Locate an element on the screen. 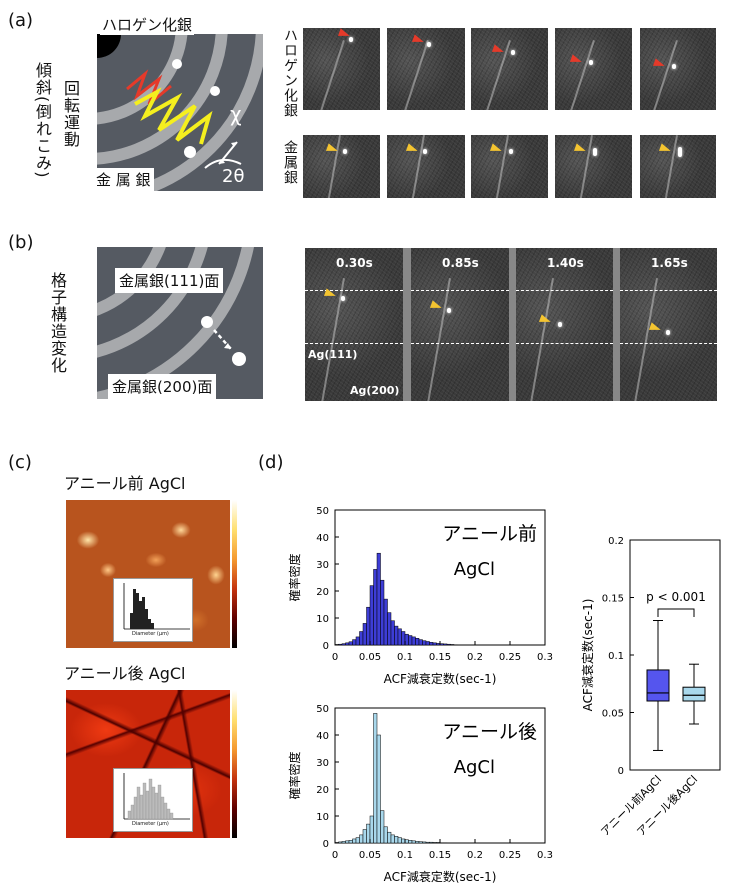  schematic-a-drawing is located at coordinates (180, 112).